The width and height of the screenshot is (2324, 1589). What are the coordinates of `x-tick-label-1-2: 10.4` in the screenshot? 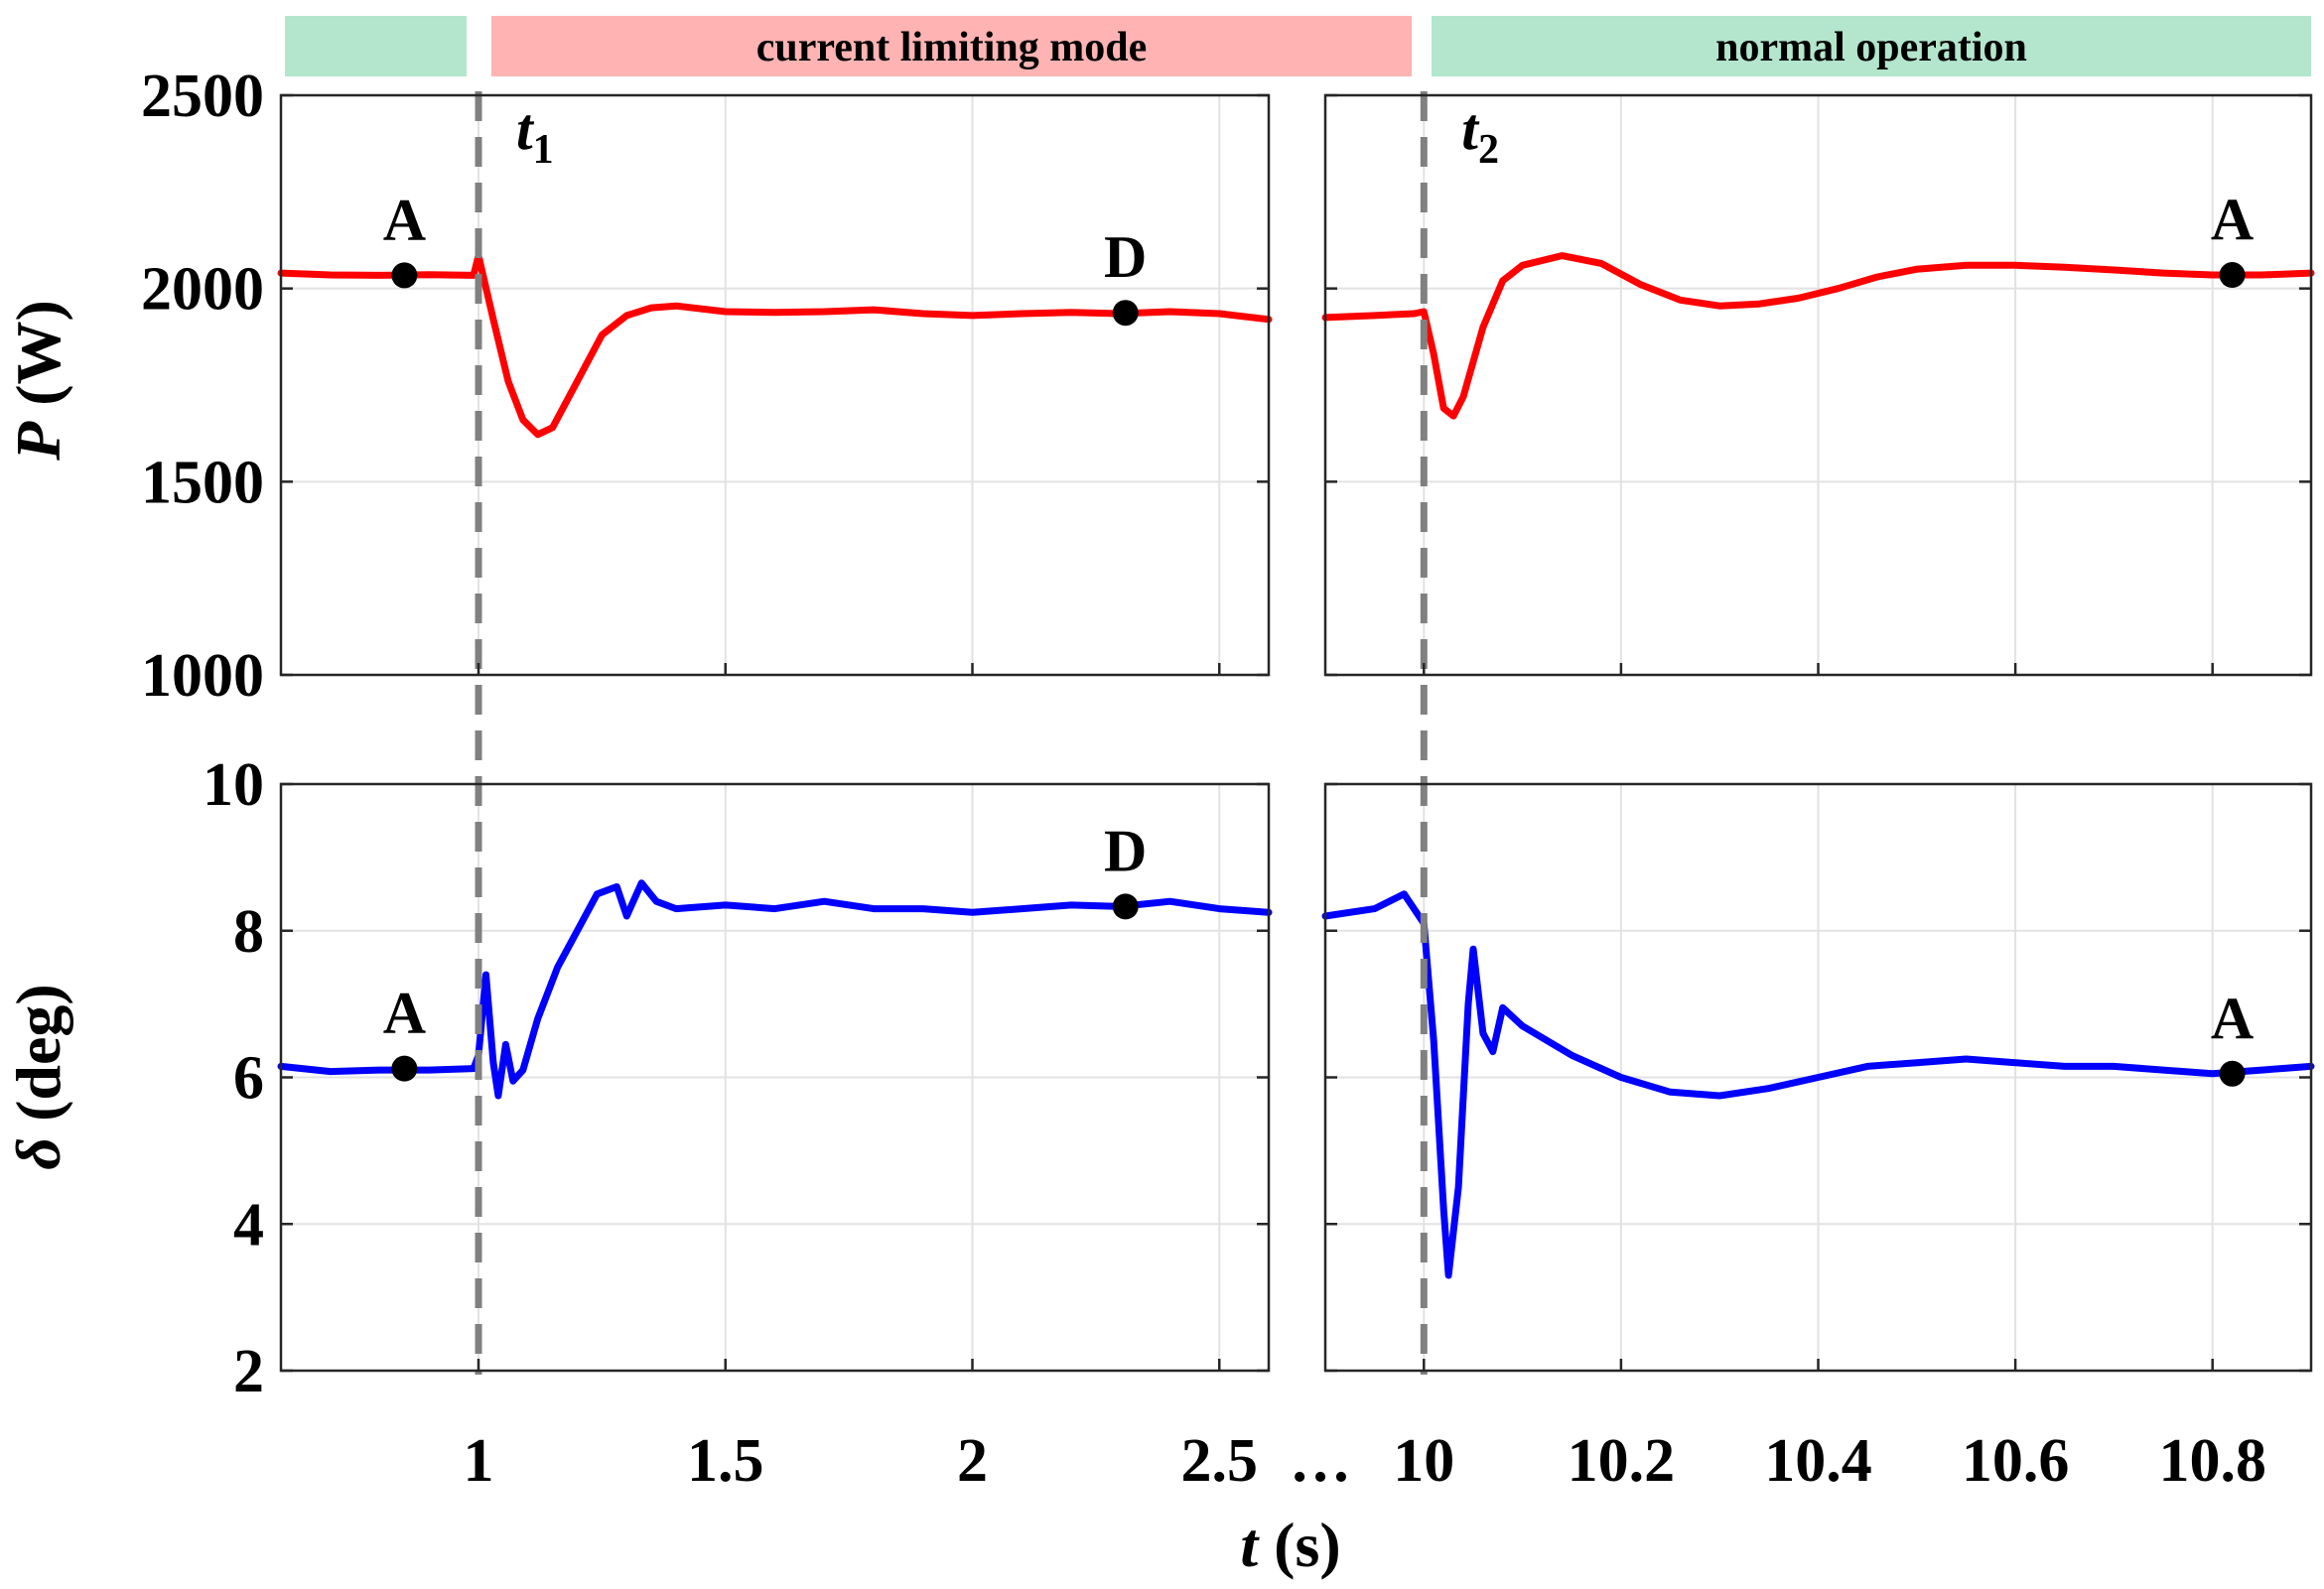 It's located at (1818, 1461).